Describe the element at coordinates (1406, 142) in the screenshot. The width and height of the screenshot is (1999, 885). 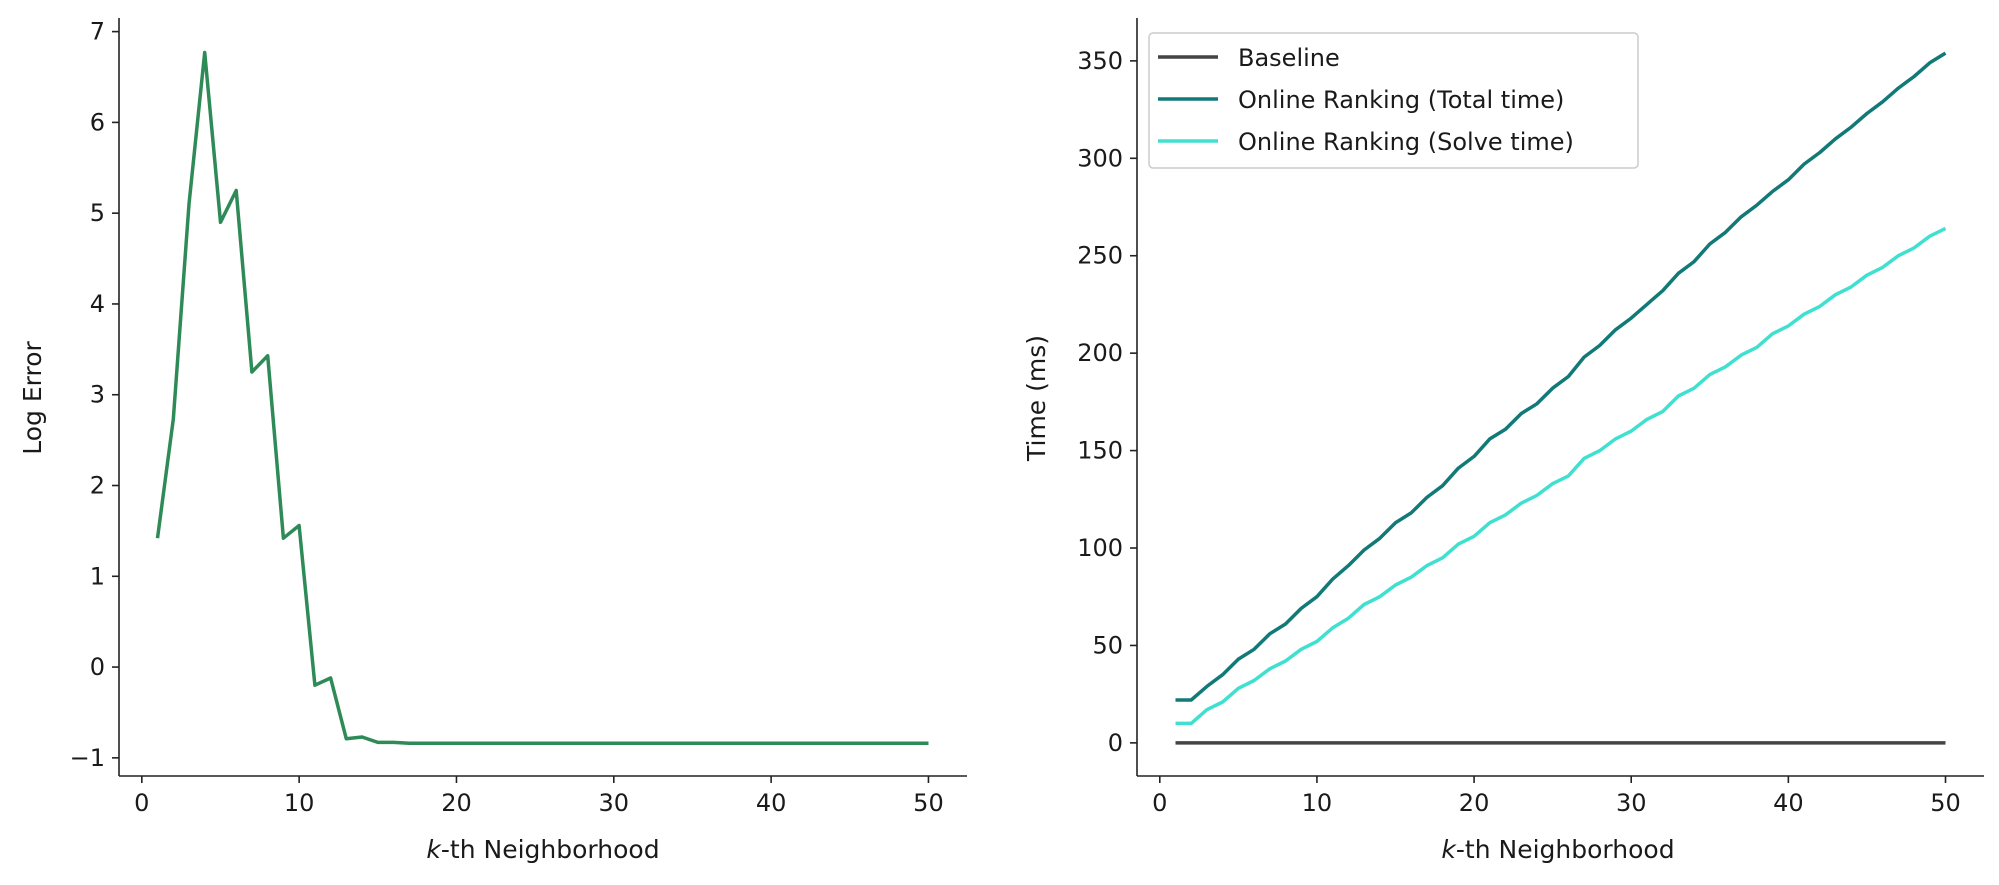
I see `legend-label-solve-time: Online Ranking (Solve time)` at that location.